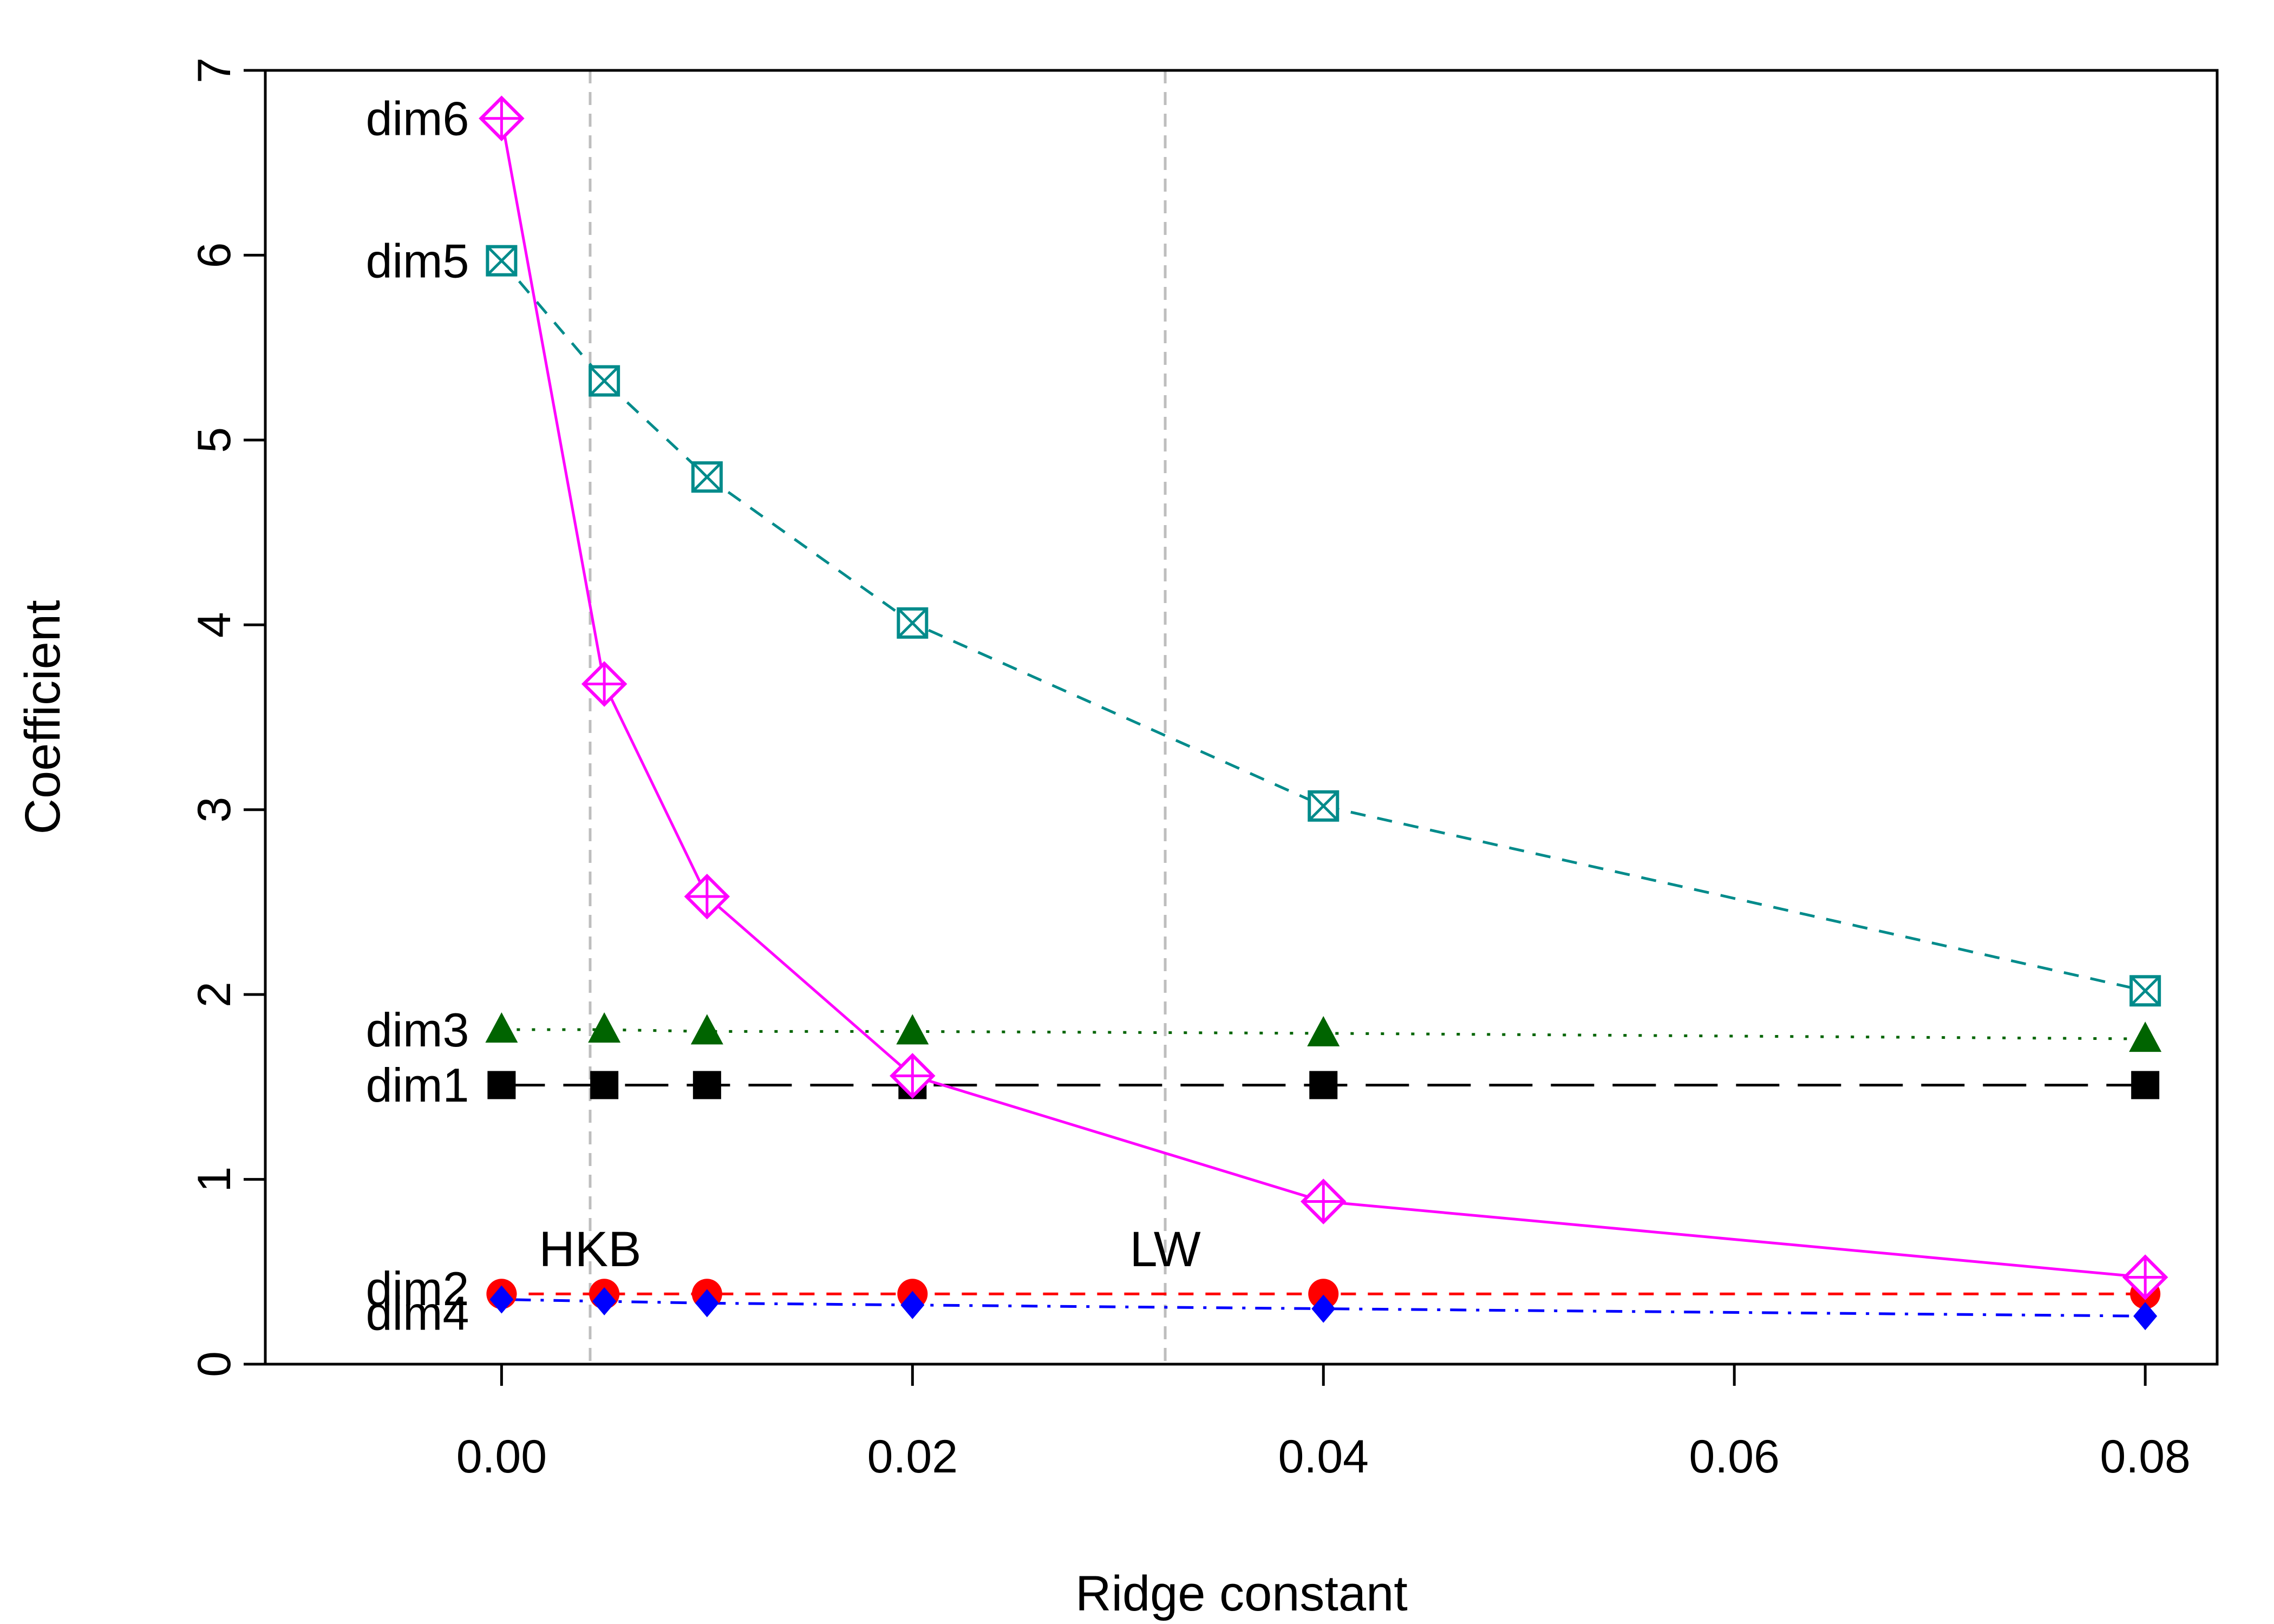  I want to click on series-line-dim4, so click(1324, 1308).